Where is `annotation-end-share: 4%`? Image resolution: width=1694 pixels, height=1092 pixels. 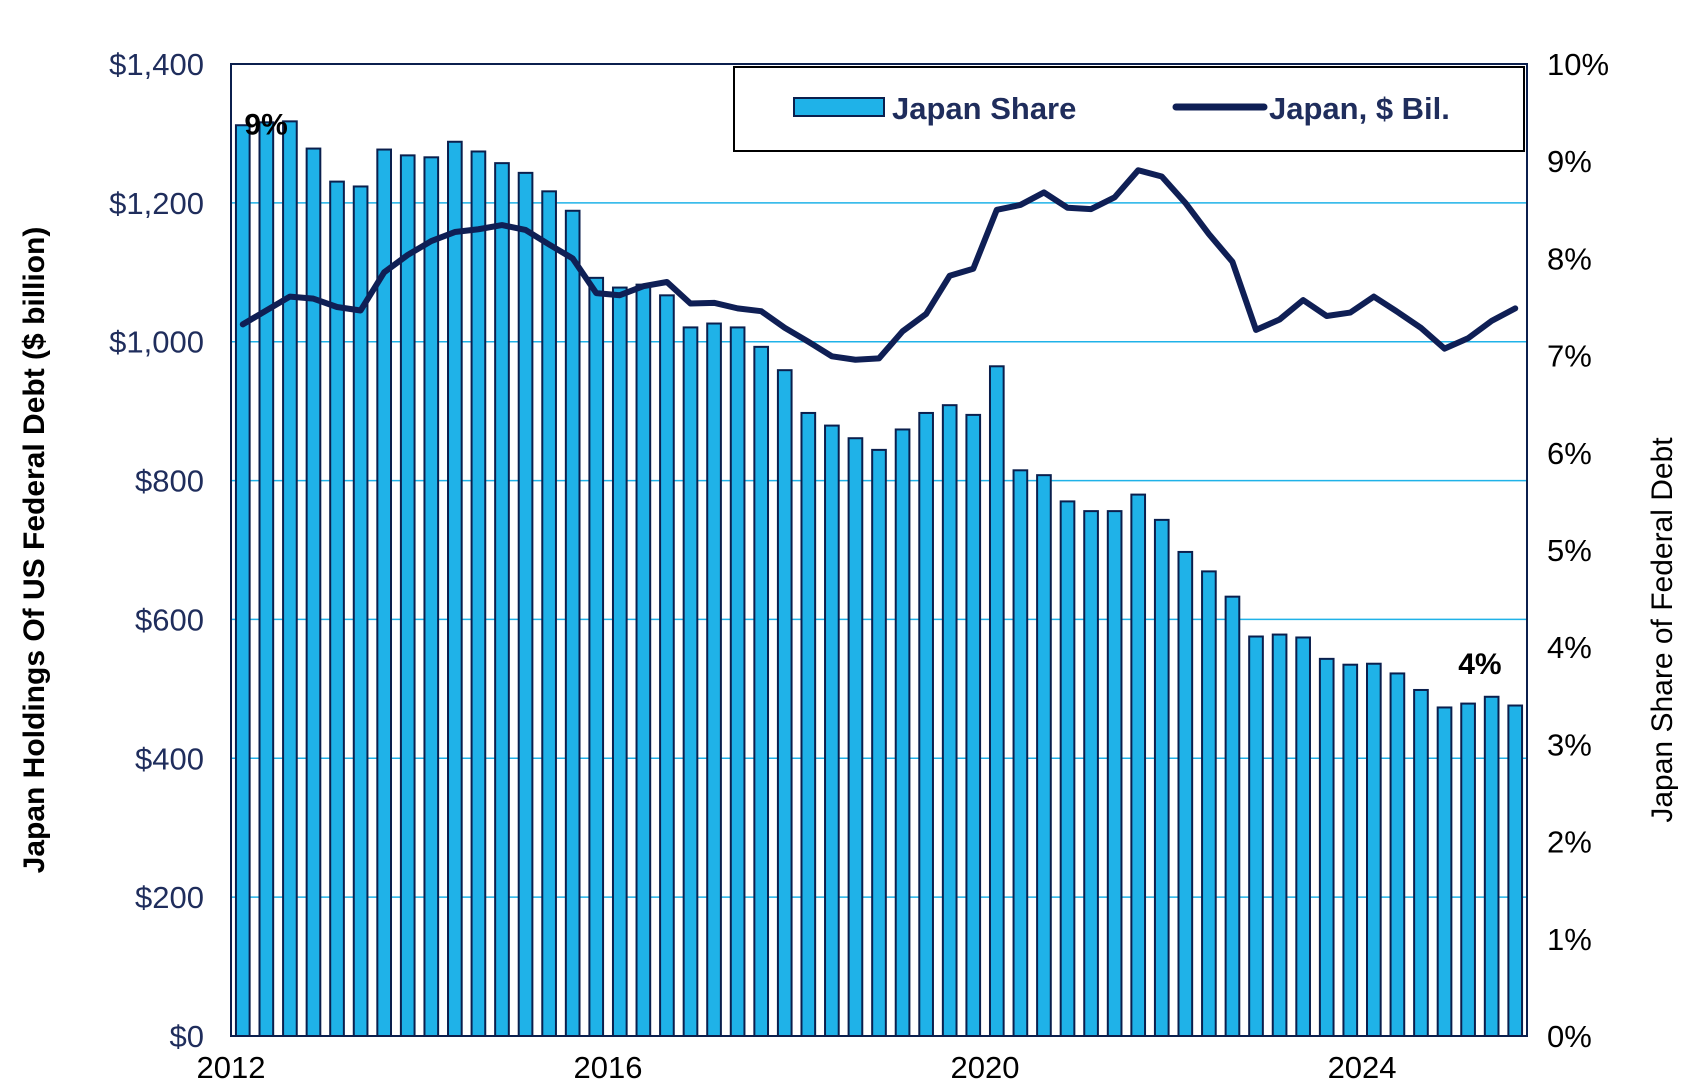 annotation-end-share: 4% is located at coordinates (1479, 664).